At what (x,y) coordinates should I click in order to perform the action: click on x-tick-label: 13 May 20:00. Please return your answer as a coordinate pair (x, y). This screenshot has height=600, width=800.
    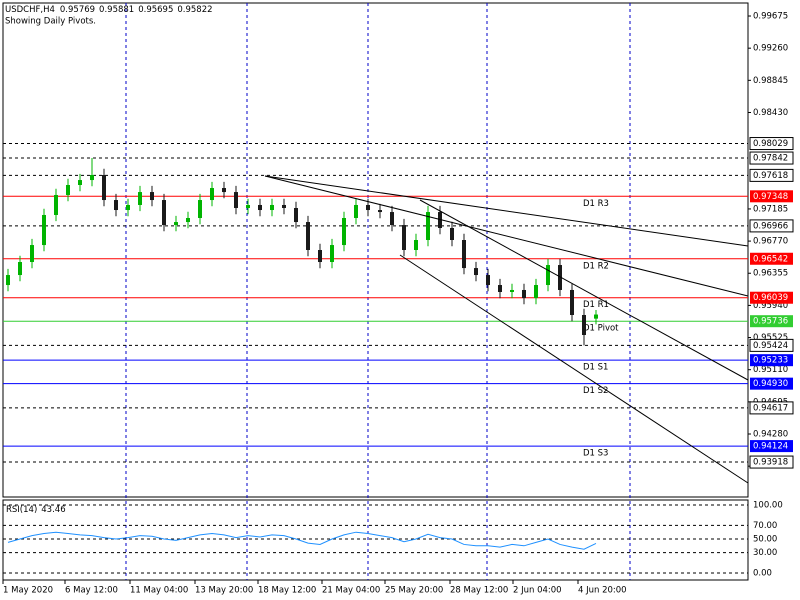
    Looking at the image, I should click on (224, 591).